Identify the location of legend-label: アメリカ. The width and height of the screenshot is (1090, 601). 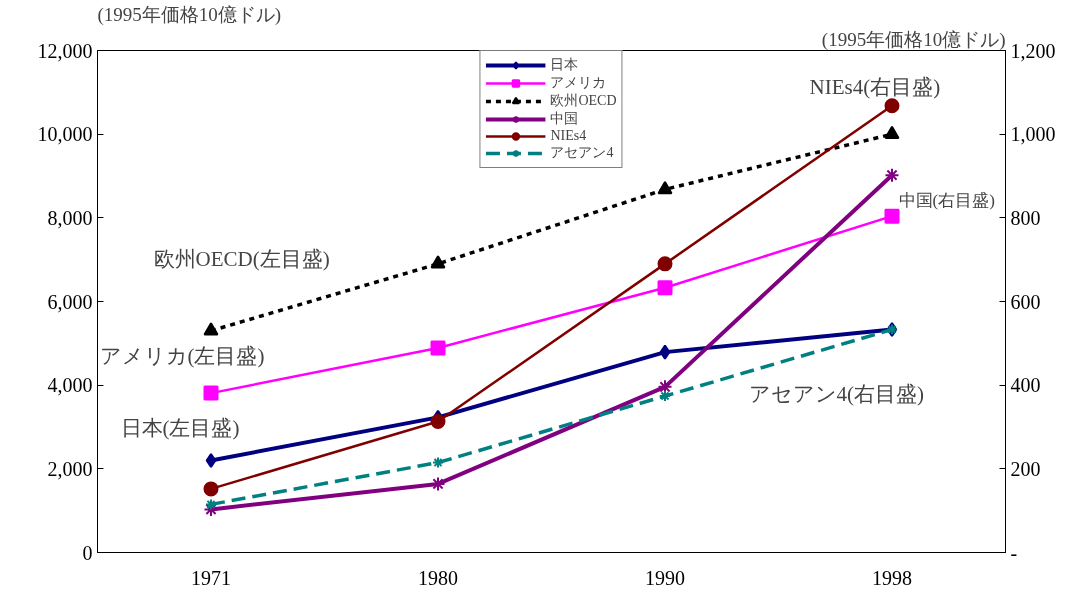
(578, 83).